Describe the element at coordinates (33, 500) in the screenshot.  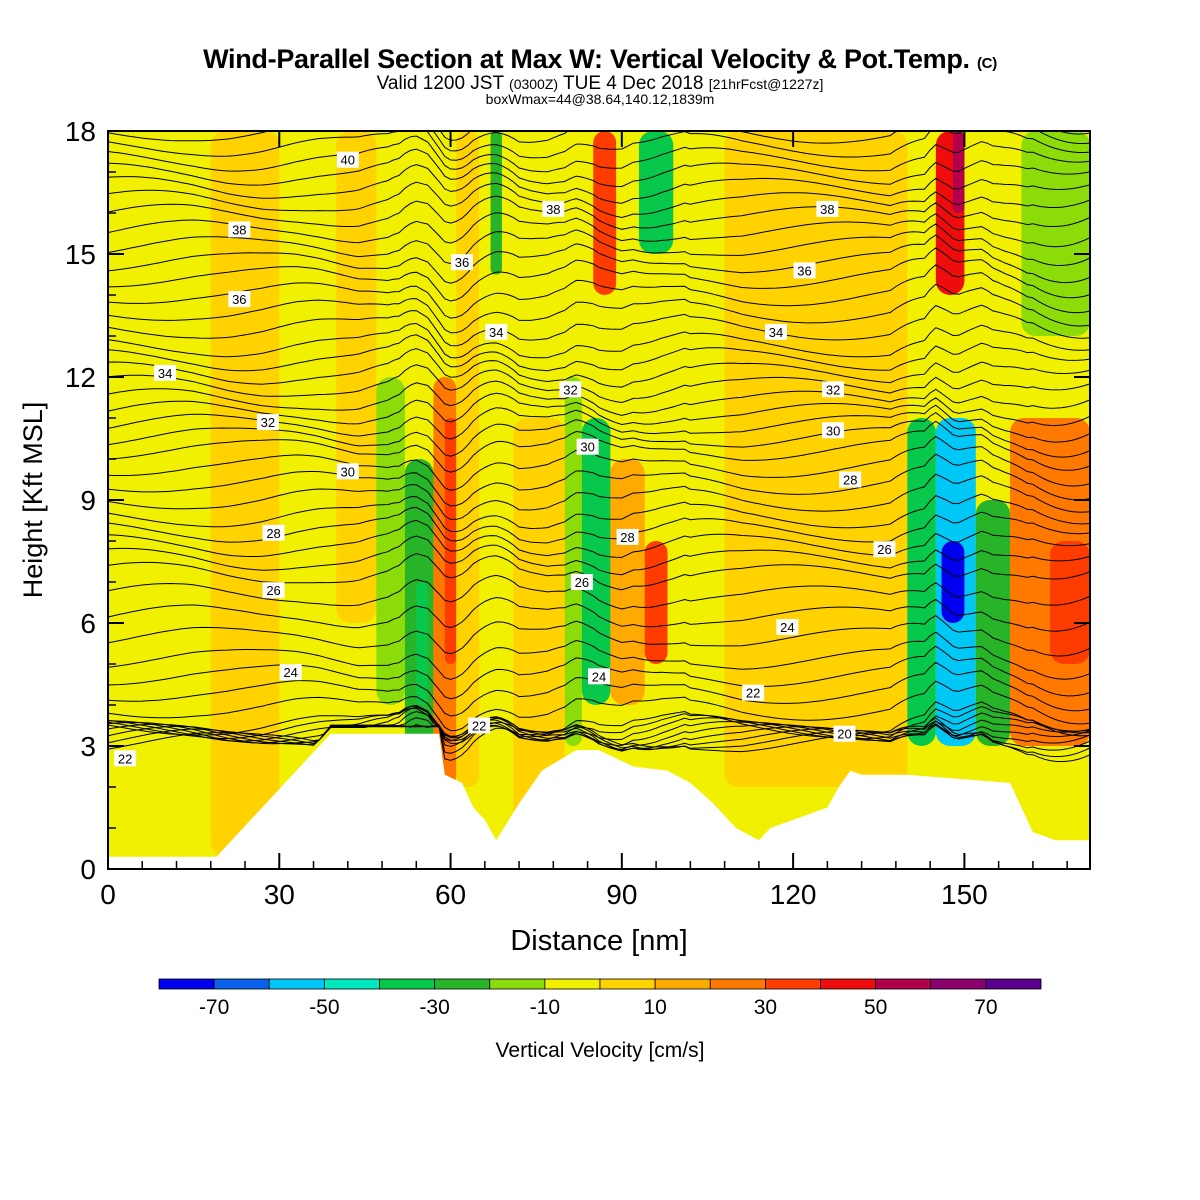
I see `y-axis-label: Height [Kft MSL]` at that location.